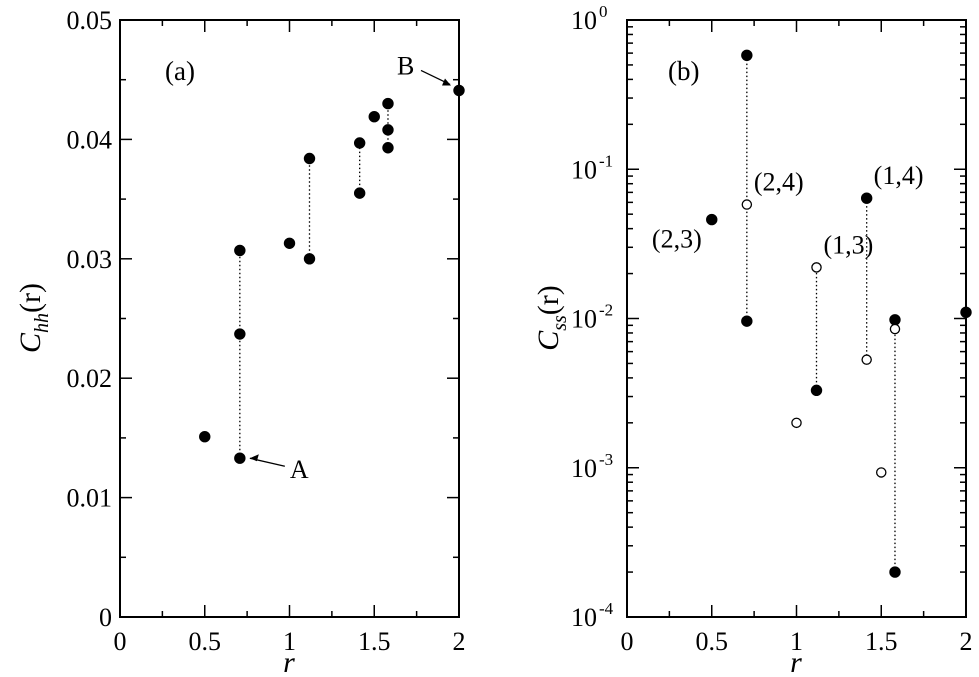 This screenshot has height=677, width=979. I want to click on y-axis-label-a: Chh(r), so click(33, 318).